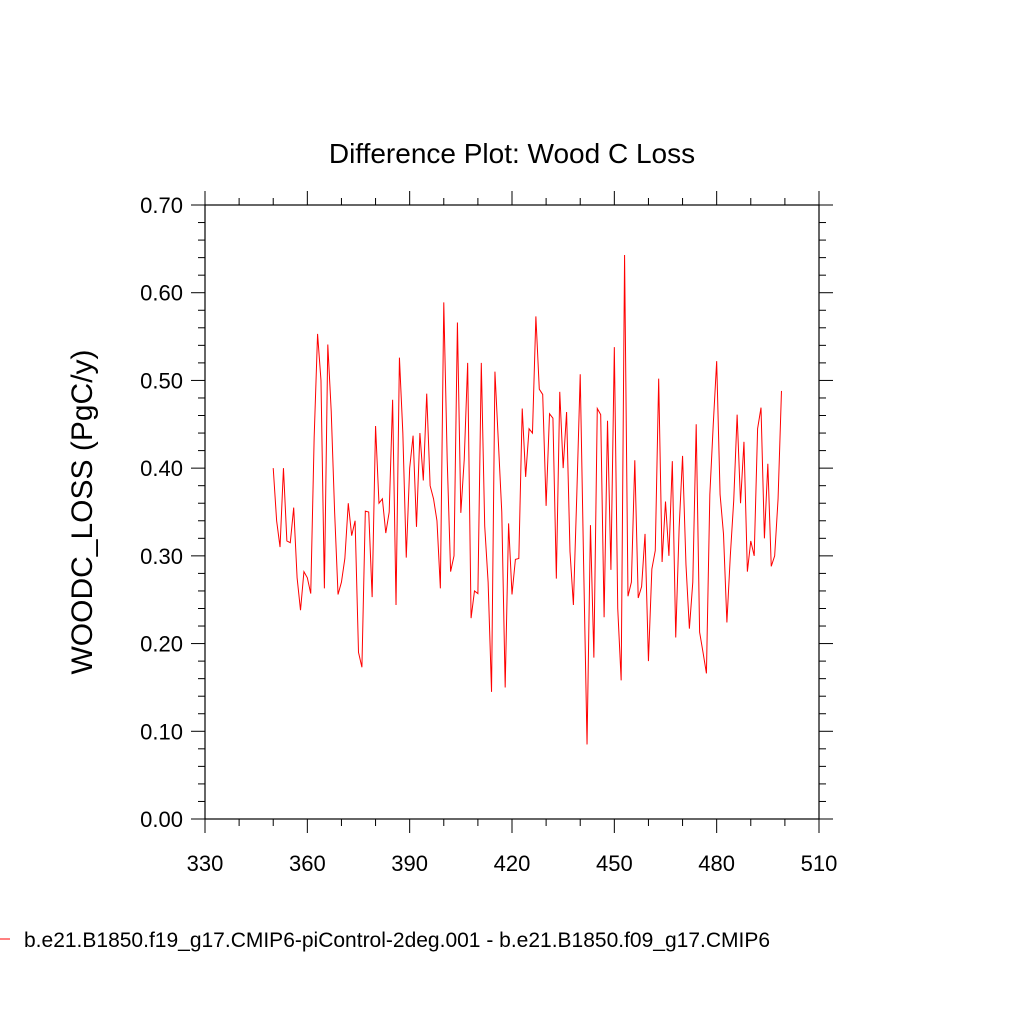 Image resolution: width=1024 pixels, height=1024 pixels. I want to click on x-tick-label: 510, so click(819, 863).